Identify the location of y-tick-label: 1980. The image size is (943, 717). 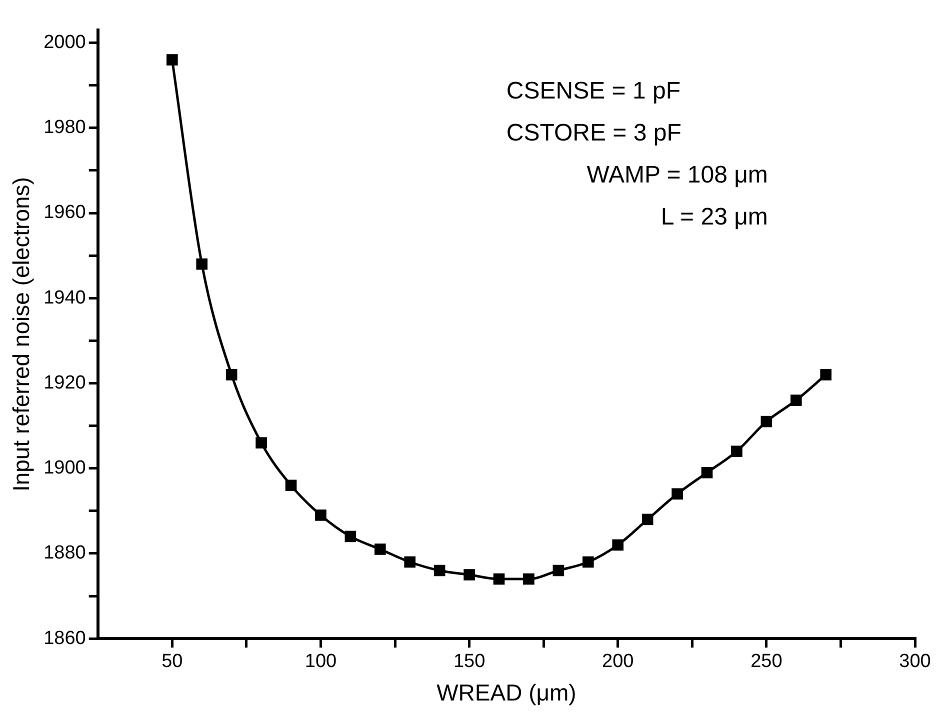
(65, 127).